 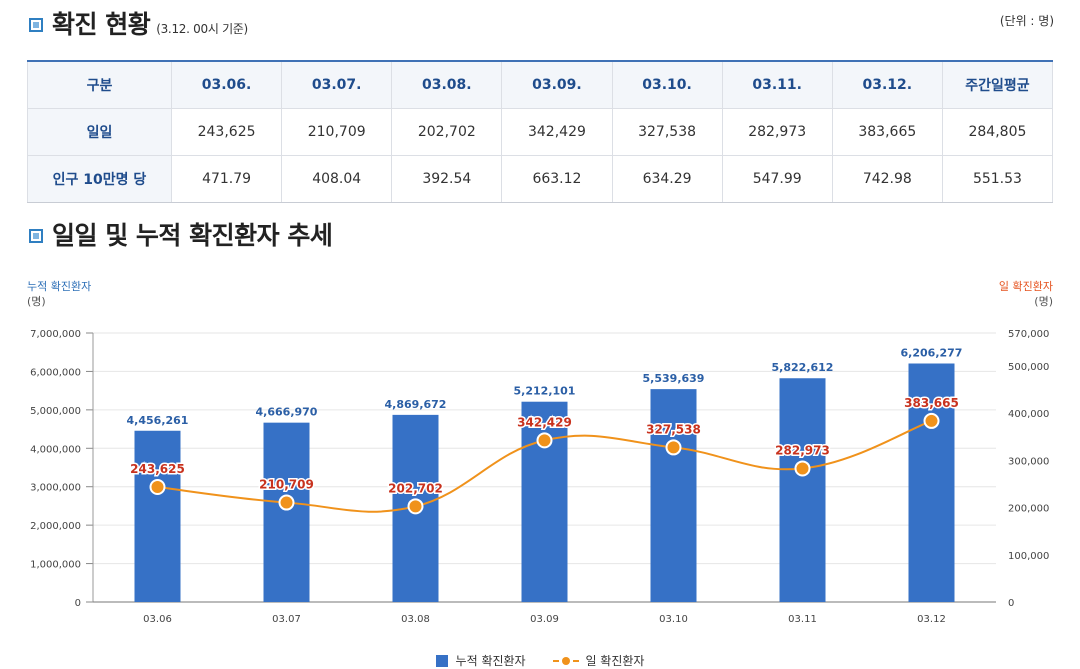 I want to click on legend-bar-swatch-icon, so click(x=441, y=661).